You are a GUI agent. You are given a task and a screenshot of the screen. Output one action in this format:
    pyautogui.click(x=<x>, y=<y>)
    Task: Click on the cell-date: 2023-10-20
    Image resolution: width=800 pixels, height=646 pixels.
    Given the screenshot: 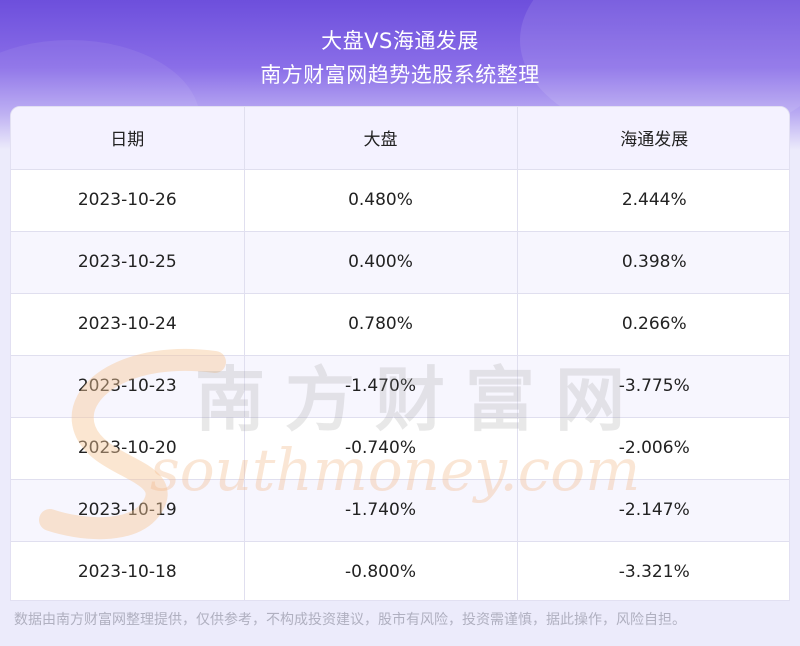 What is the action you would take?
    pyautogui.click(x=128, y=448)
    